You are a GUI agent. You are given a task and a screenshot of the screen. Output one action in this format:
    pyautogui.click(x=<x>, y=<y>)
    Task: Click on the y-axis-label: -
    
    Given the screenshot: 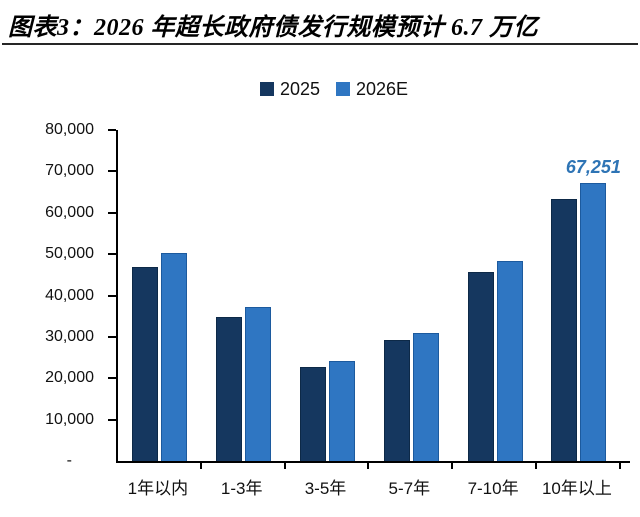 What is the action you would take?
    pyautogui.click(x=69, y=460)
    